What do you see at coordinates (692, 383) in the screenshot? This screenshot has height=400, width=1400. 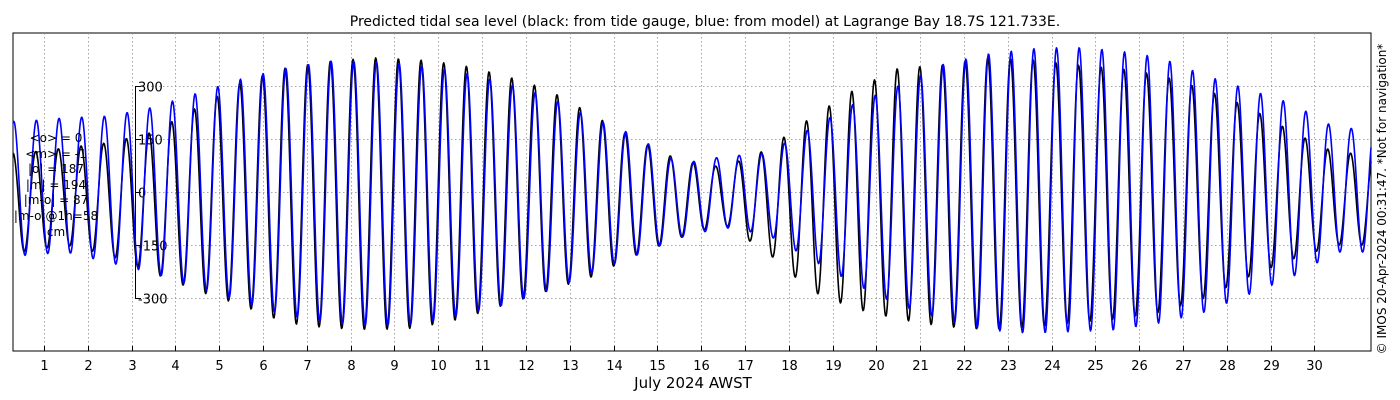 I see `x-axis-label: July 2024 AWST` at bounding box center [692, 383].